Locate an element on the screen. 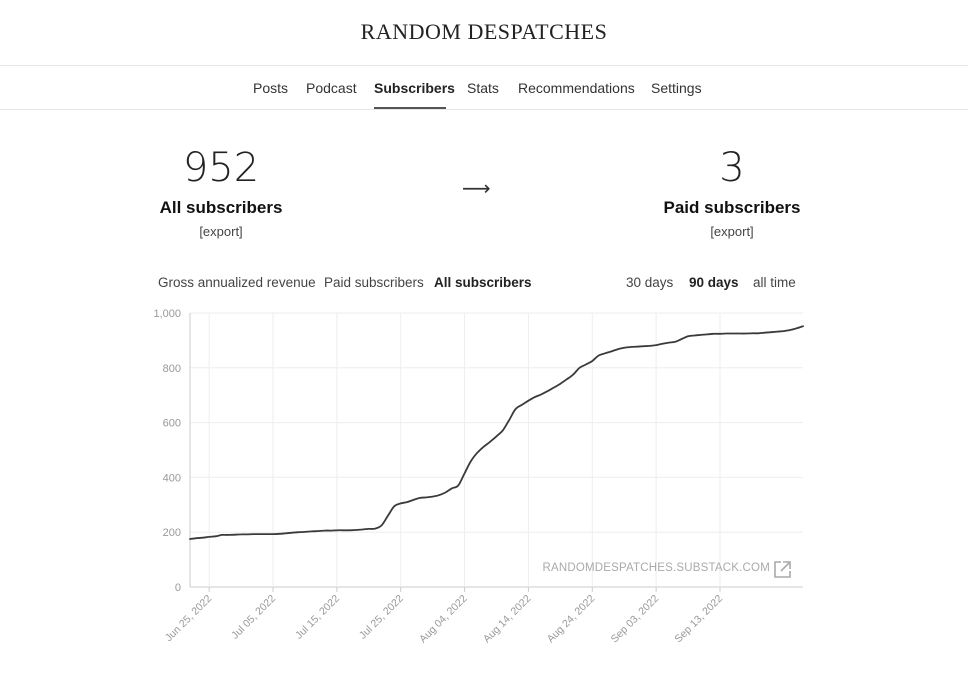  y-tick-label: 800 is located at coordinates (172, 369).